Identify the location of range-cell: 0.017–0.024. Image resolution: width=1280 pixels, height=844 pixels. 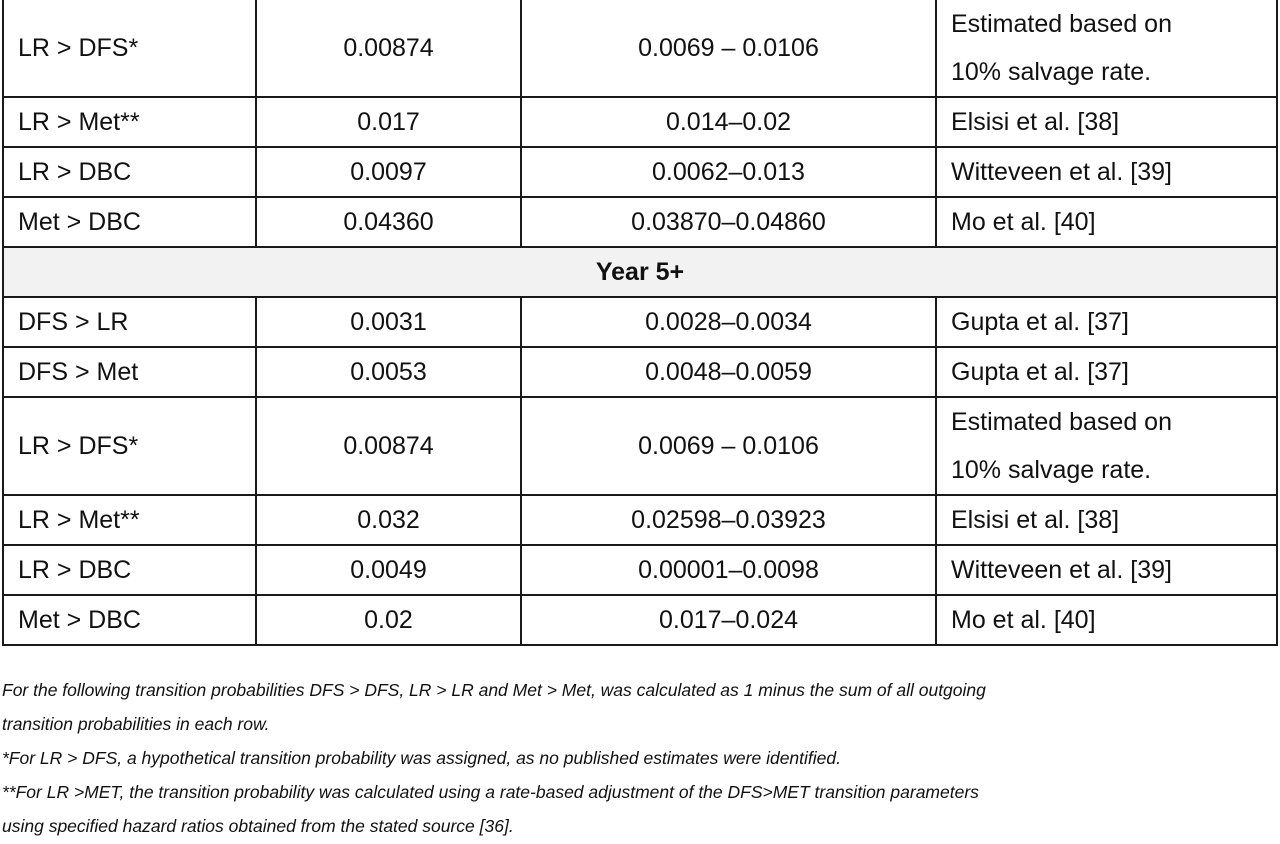
(728, 620).